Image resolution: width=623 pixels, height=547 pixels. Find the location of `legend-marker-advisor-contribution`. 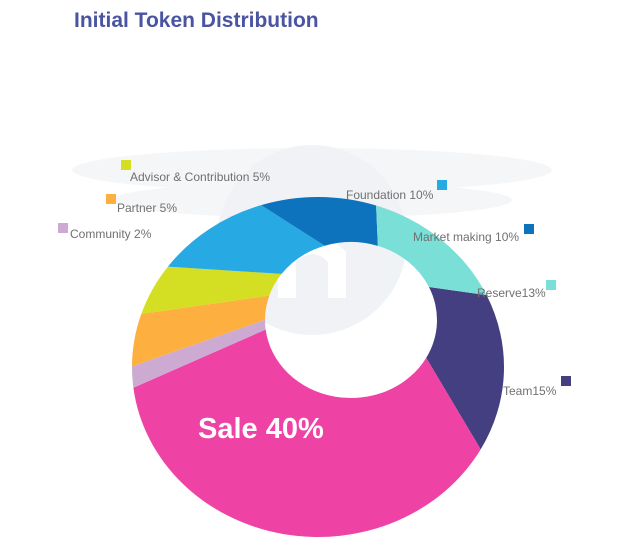

legend-marker-advisor-contribution is located at coordinates (126, 165).